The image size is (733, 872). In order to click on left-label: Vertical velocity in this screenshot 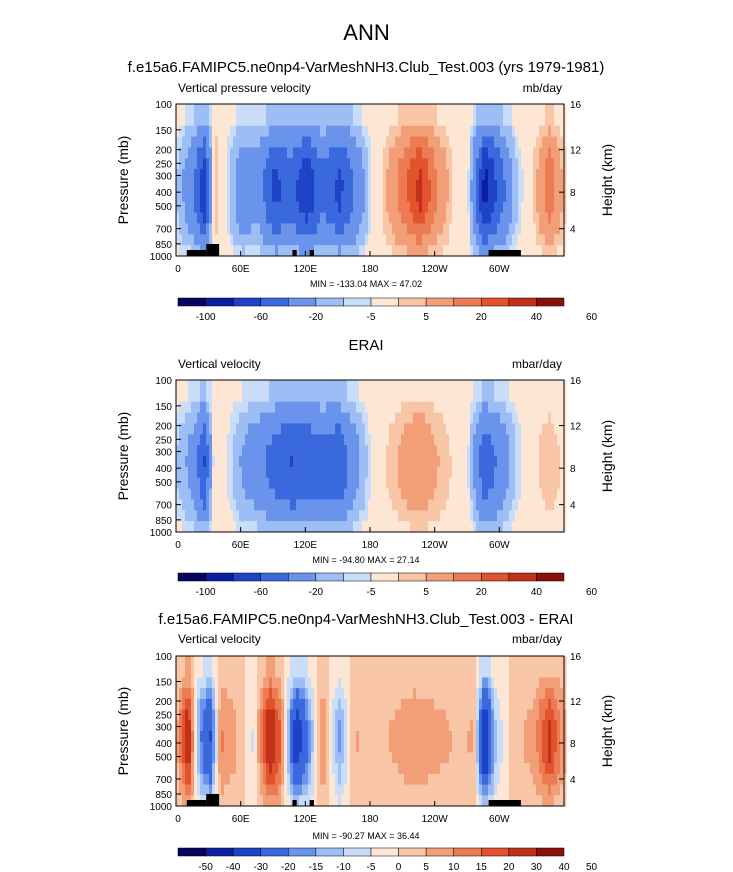, I will do `click(219, 639)`.